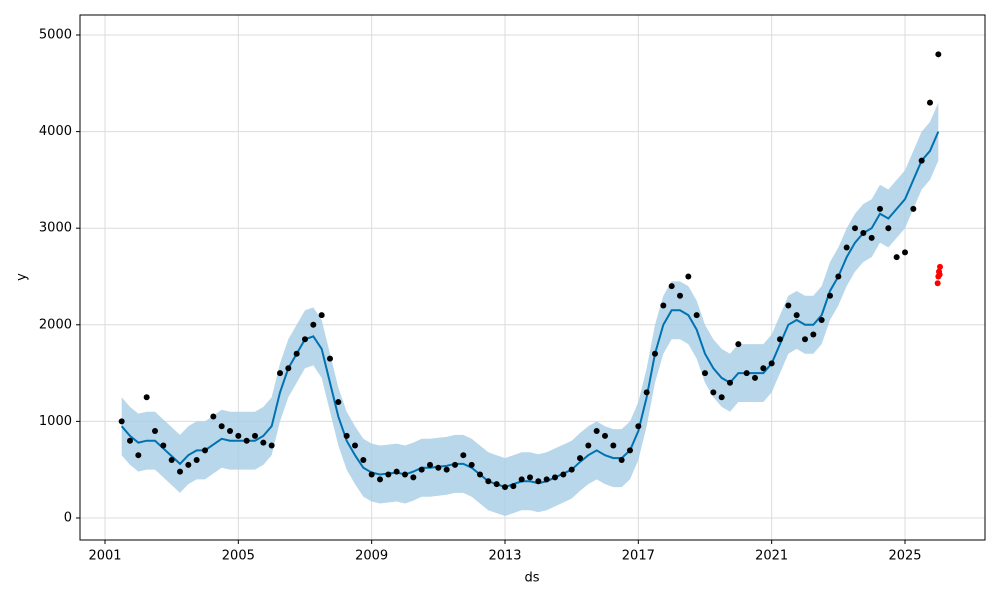  Describe the element at coordinates (55, 34) in the screenshot. I see `y-tick-label: 5000` at that location.